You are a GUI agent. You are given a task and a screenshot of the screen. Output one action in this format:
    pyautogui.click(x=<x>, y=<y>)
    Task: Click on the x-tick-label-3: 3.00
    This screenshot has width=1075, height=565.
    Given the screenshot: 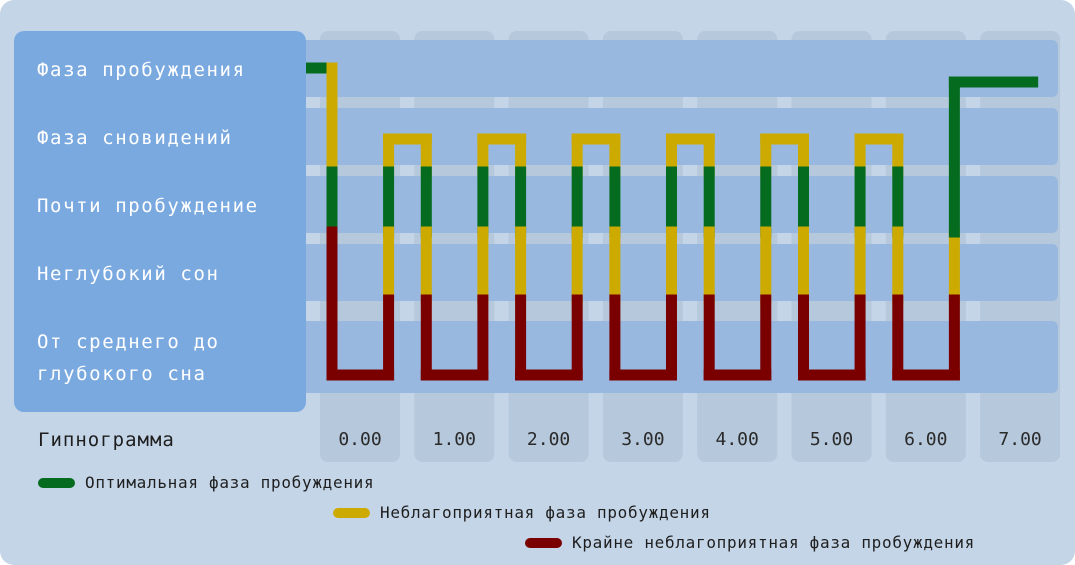 What is the action you would take?
    pyautogui.click(x=643, y=439)
    